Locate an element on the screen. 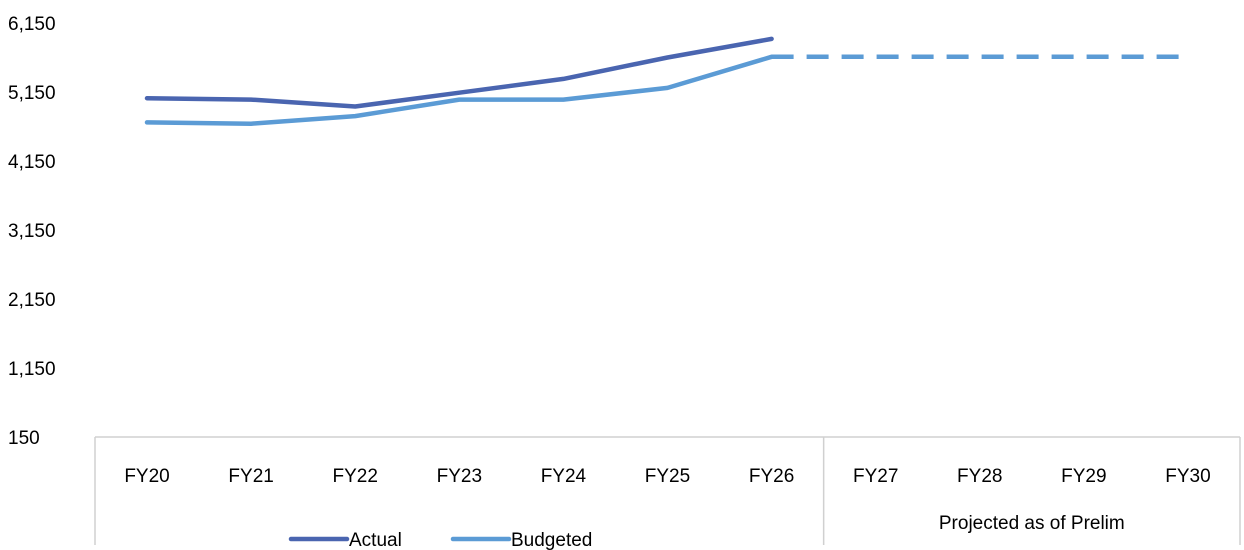 This screenshot has width=1244, height=550. budgeted-series-line is located at coordinates (459, 90).